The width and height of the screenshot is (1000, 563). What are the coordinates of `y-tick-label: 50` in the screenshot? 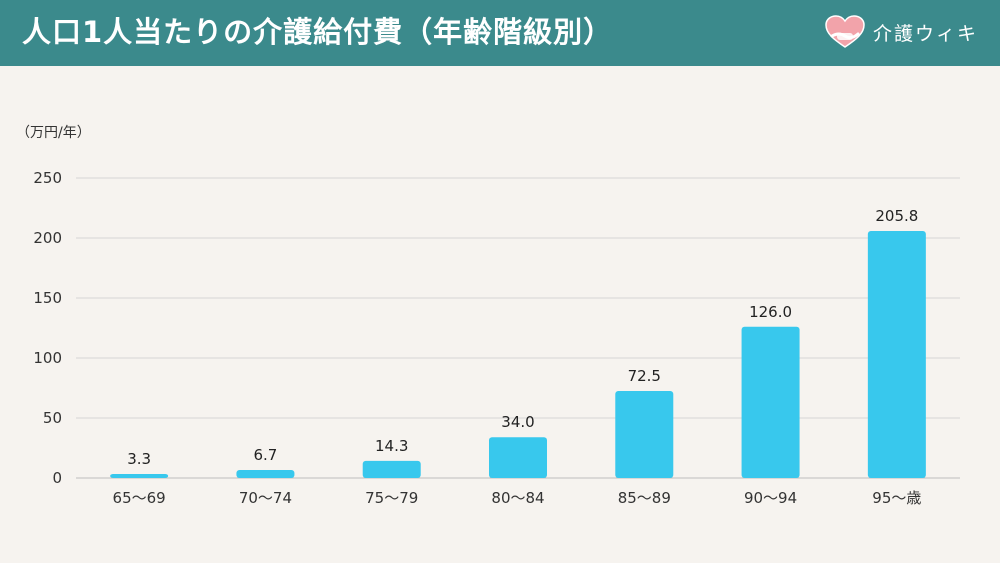 It's located at (52, 418).